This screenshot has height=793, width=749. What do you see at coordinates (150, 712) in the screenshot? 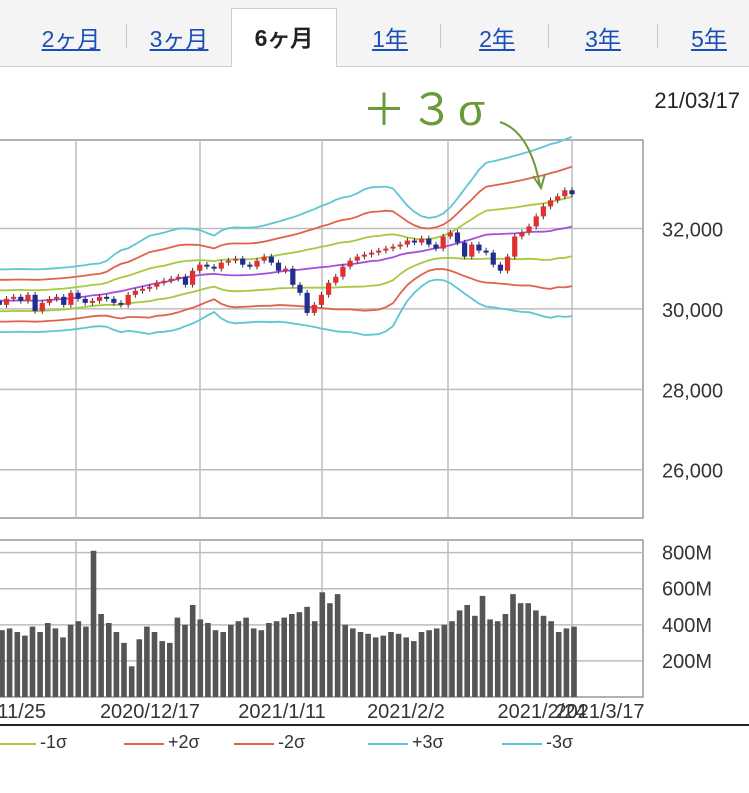
I see `date-tick-label: 2020/12/17` at bounding box center [150, 712].